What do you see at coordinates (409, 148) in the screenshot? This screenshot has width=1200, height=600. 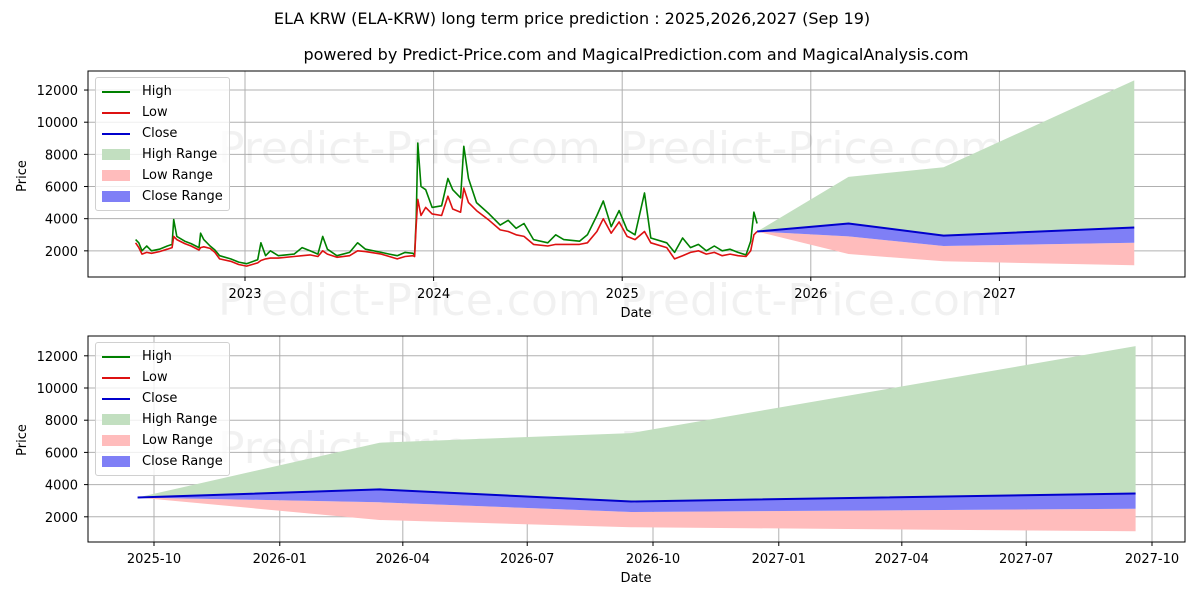 I see `watermark-top-1: Predict-Price.com` at bounding box center [409, 148].